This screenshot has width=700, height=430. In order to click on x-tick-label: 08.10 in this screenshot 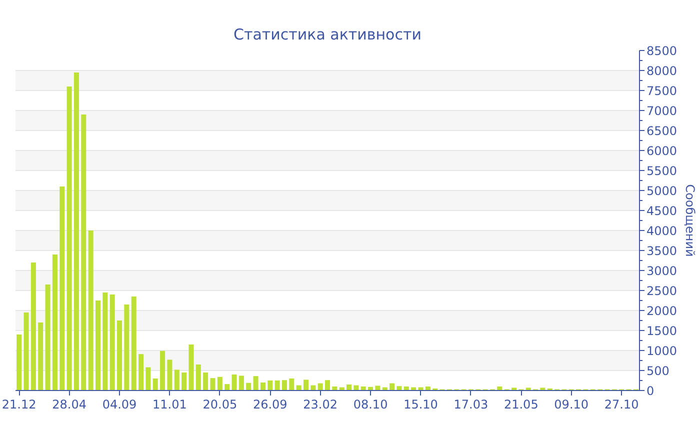, I will do `click(370, 405)`.